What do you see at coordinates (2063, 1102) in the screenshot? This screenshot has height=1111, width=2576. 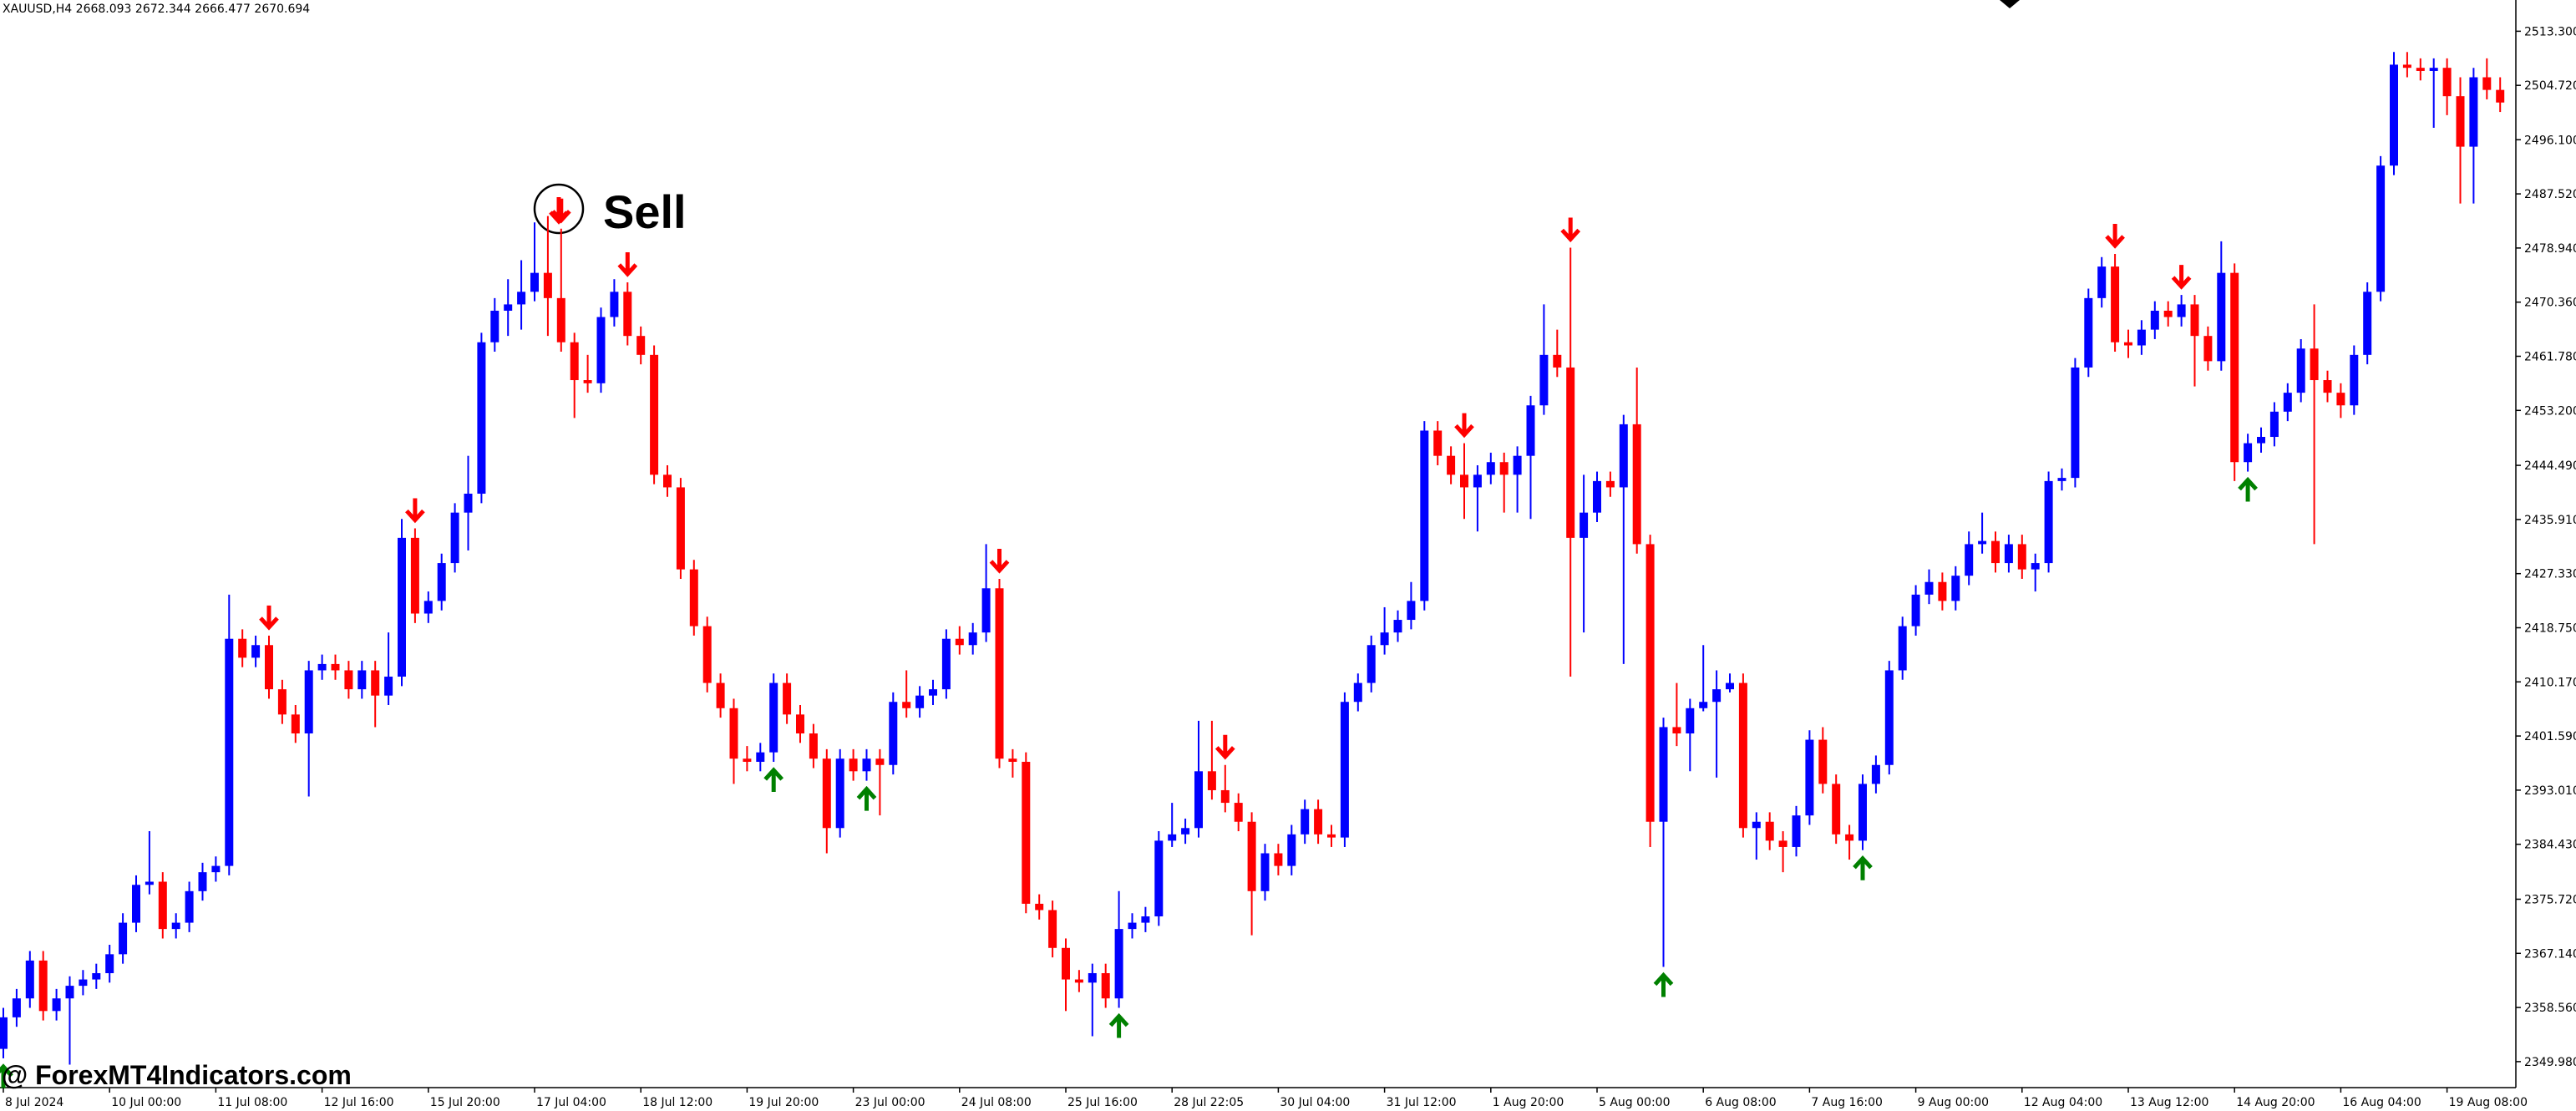 I see `x-tick-label: 12 Aug 04:00` at bounding box center [2063, 1102].